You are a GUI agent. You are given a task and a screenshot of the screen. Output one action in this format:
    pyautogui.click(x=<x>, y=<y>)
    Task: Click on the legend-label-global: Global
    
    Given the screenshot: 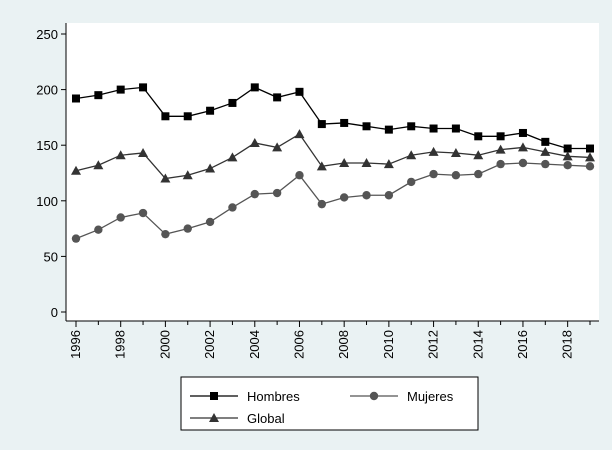 What is the action you would take?
    pyautogui.click(x=266, y=418)
    